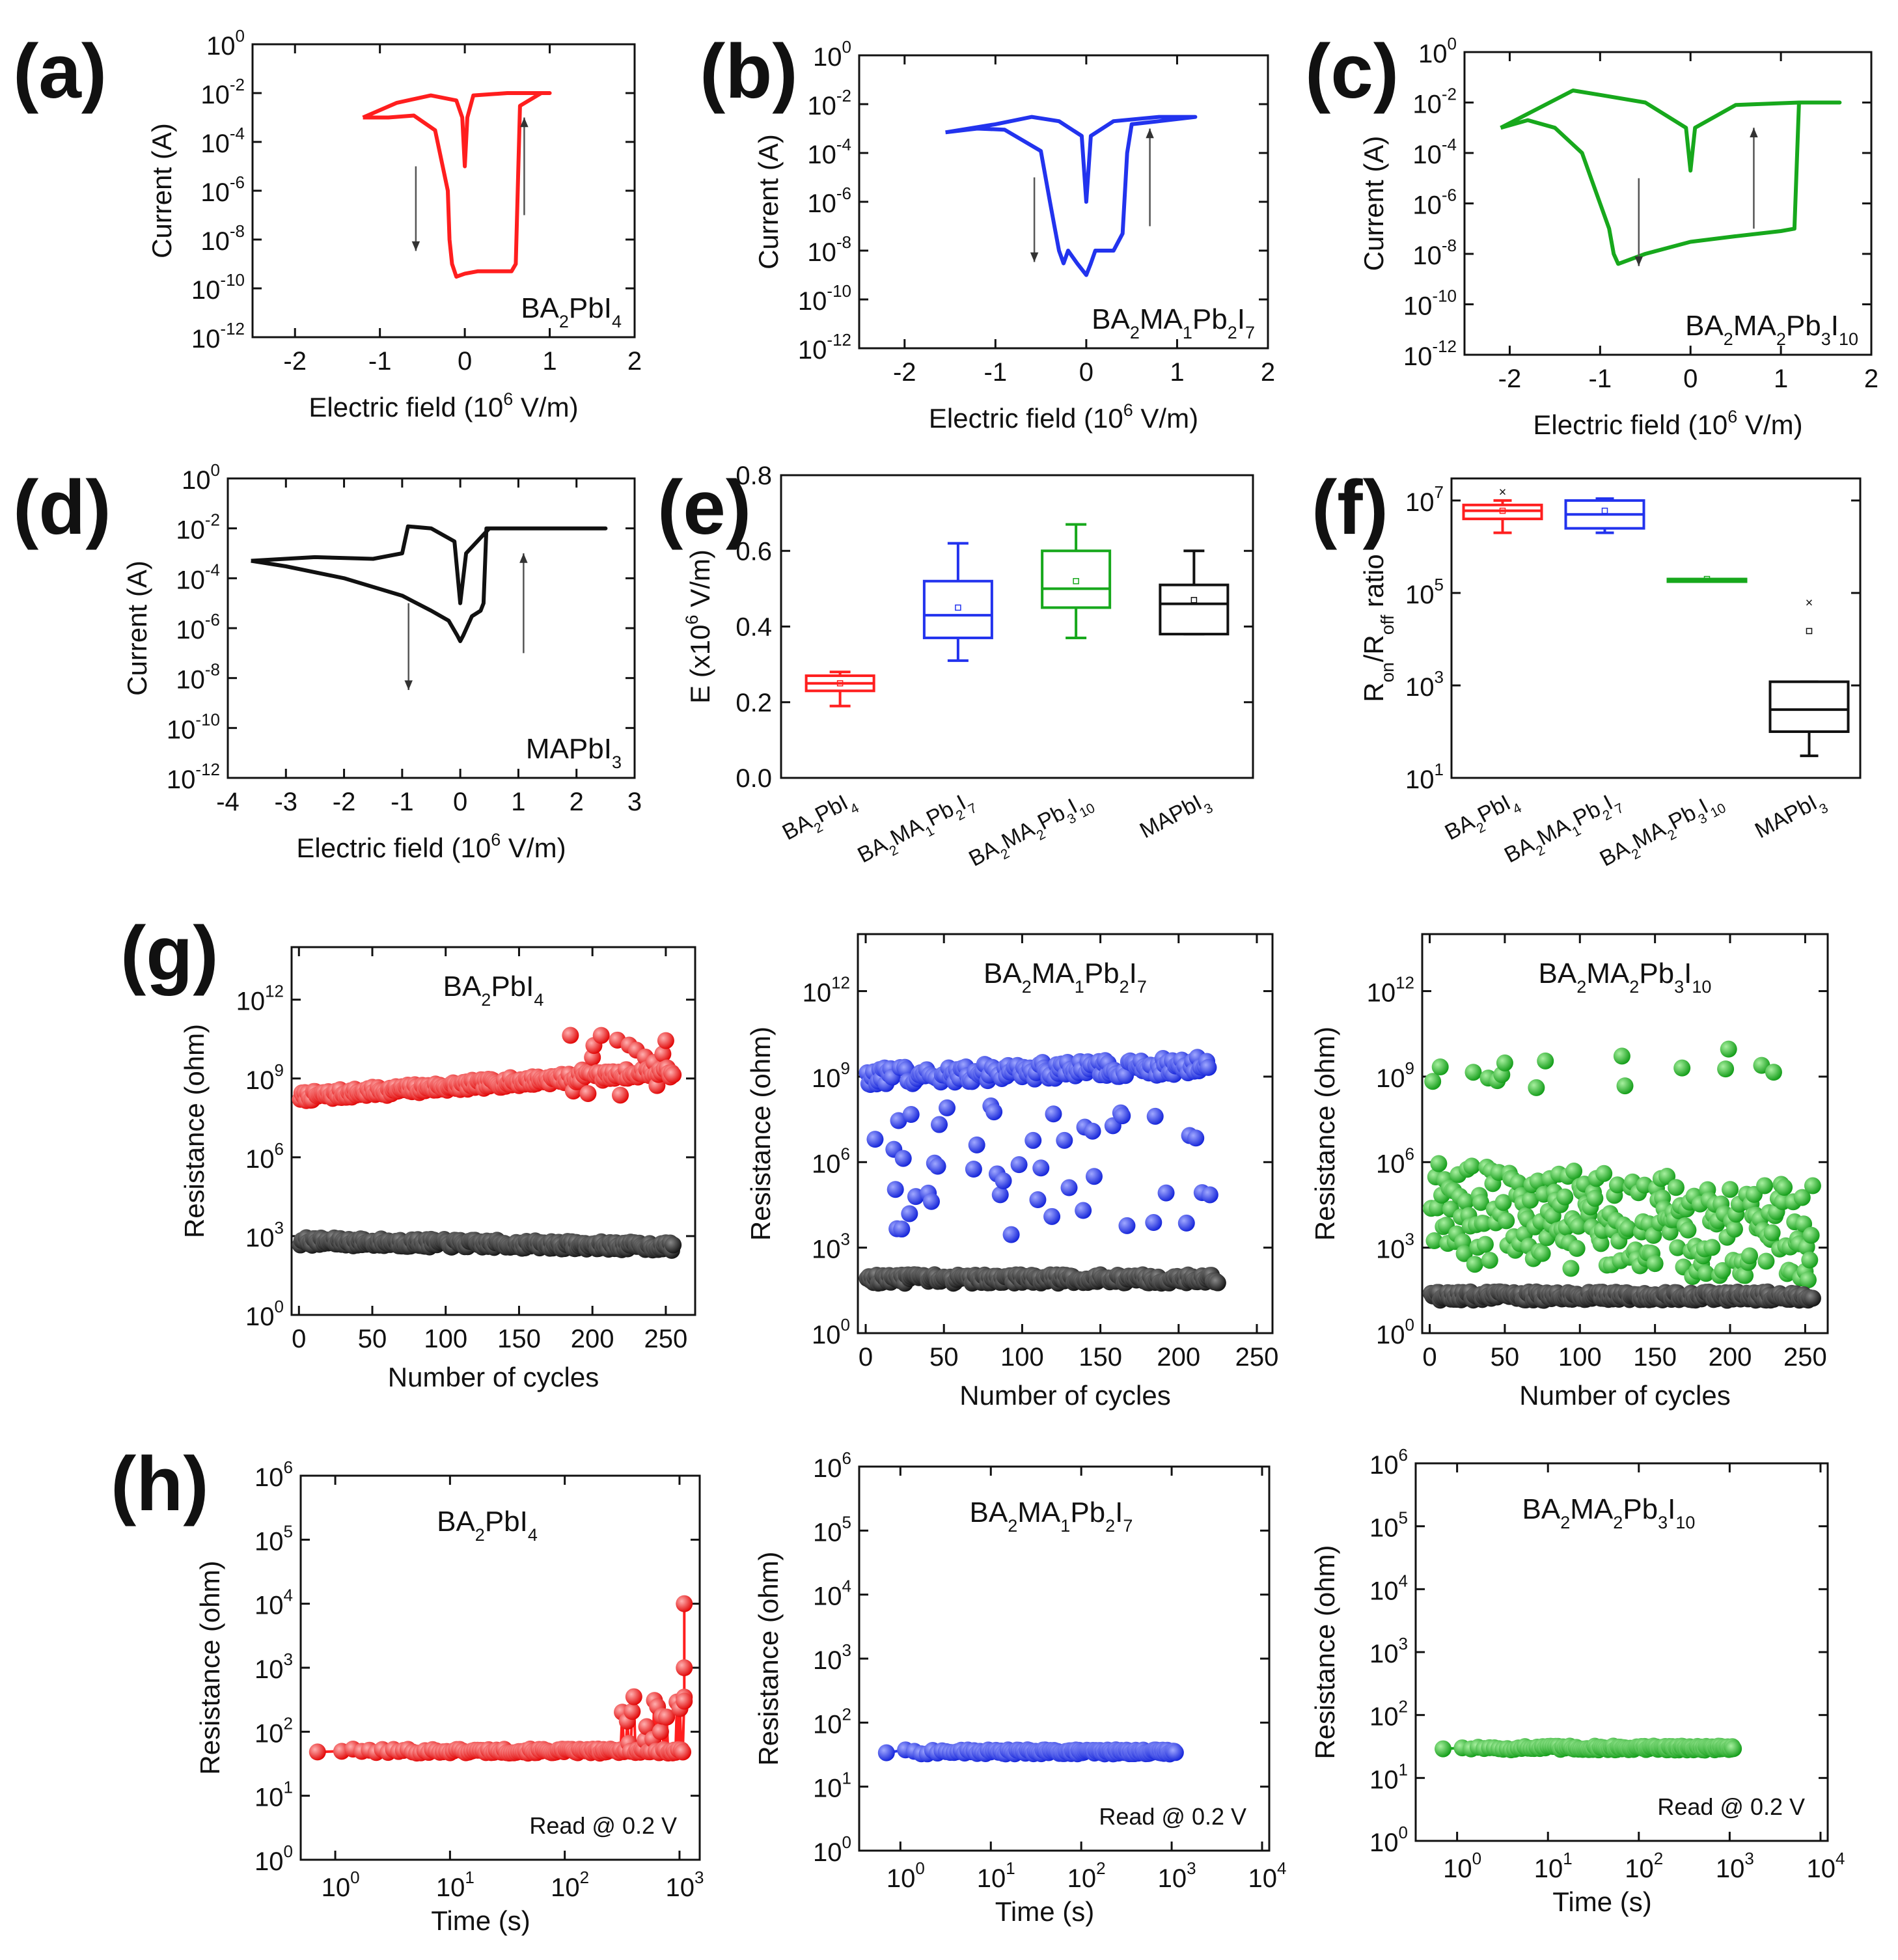 The width and height of the screenshot is (1898, 1960). I want to click on x-axis-label: Electric field (106 V/m), so click(1063, 417).